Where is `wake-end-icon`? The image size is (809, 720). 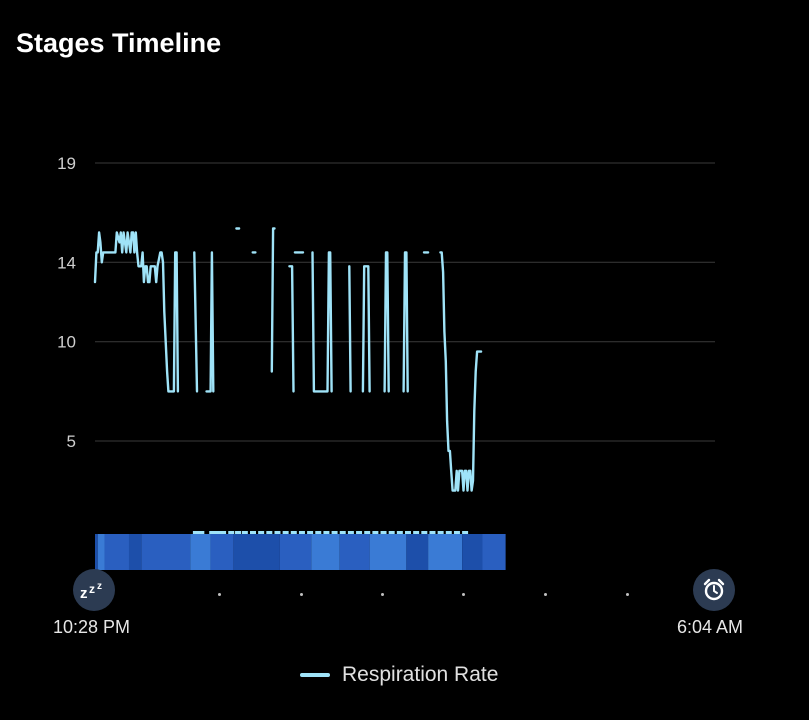 wake-end-icon is located at coordinates (714, 590).